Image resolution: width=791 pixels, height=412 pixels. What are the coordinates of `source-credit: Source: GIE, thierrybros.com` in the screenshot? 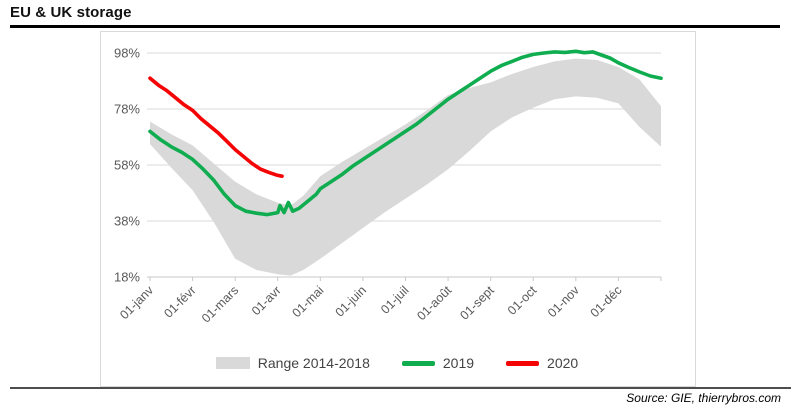 It's located at (703, 398).